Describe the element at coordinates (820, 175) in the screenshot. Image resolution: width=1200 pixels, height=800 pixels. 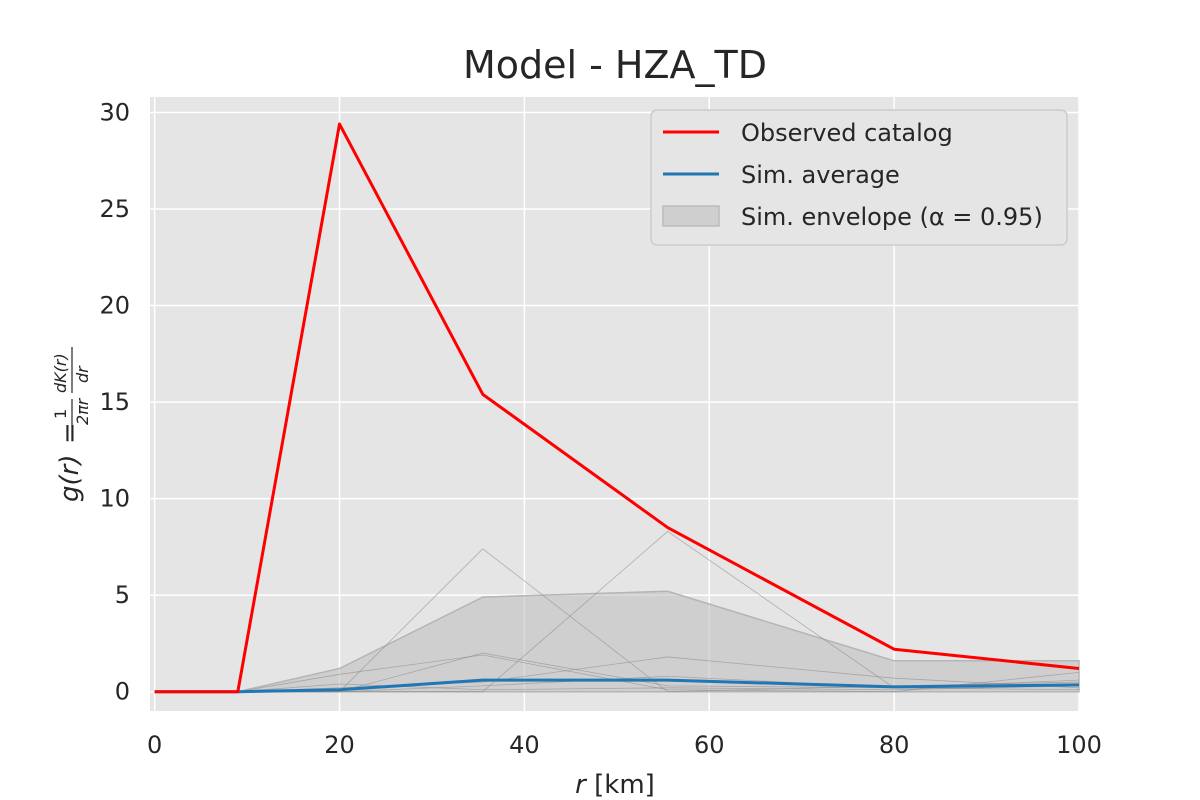
I see `legend-label-average: Sim. average` at that location.